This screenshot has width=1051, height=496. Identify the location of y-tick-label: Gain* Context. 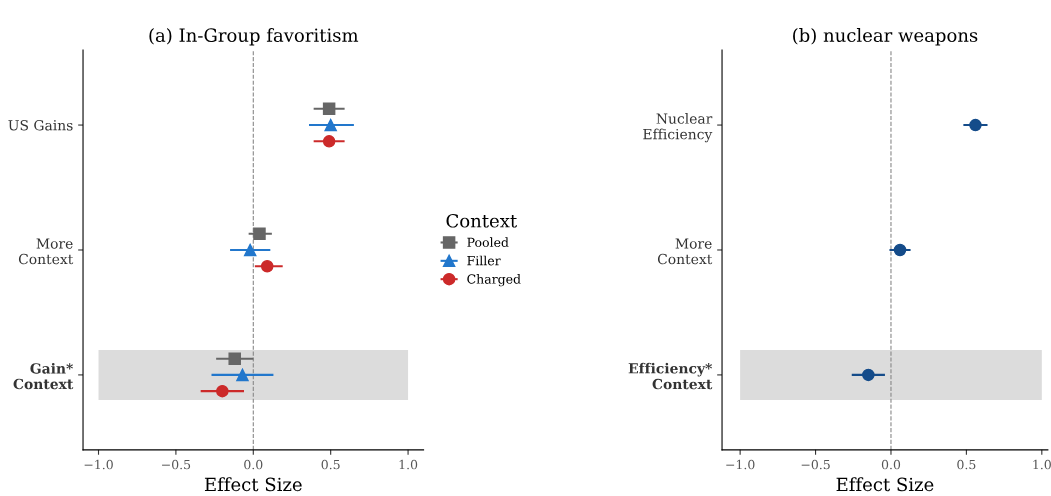
(43, 376).